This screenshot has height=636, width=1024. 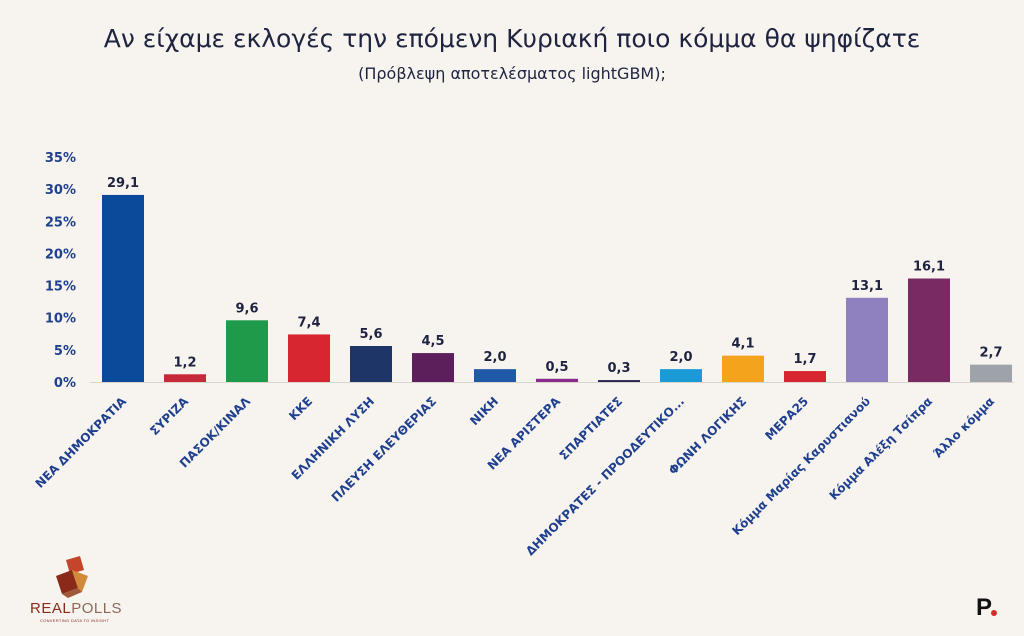 What do you see at coordinates (881, 448) in the screenshot?
I see `x-tick-label: Κόμμα Αλέξη Τσίπρα` at bounding box center [881, 448].